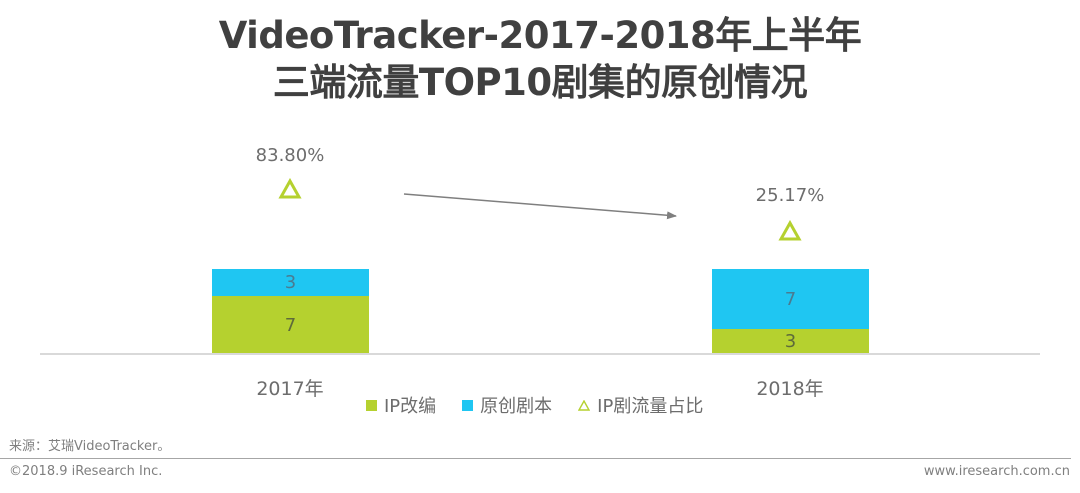  What do you see at coordinates (790, 341) in the screenshot?
I see `bar-segment-ip-2018: 3` at bounding box center [790, 341].